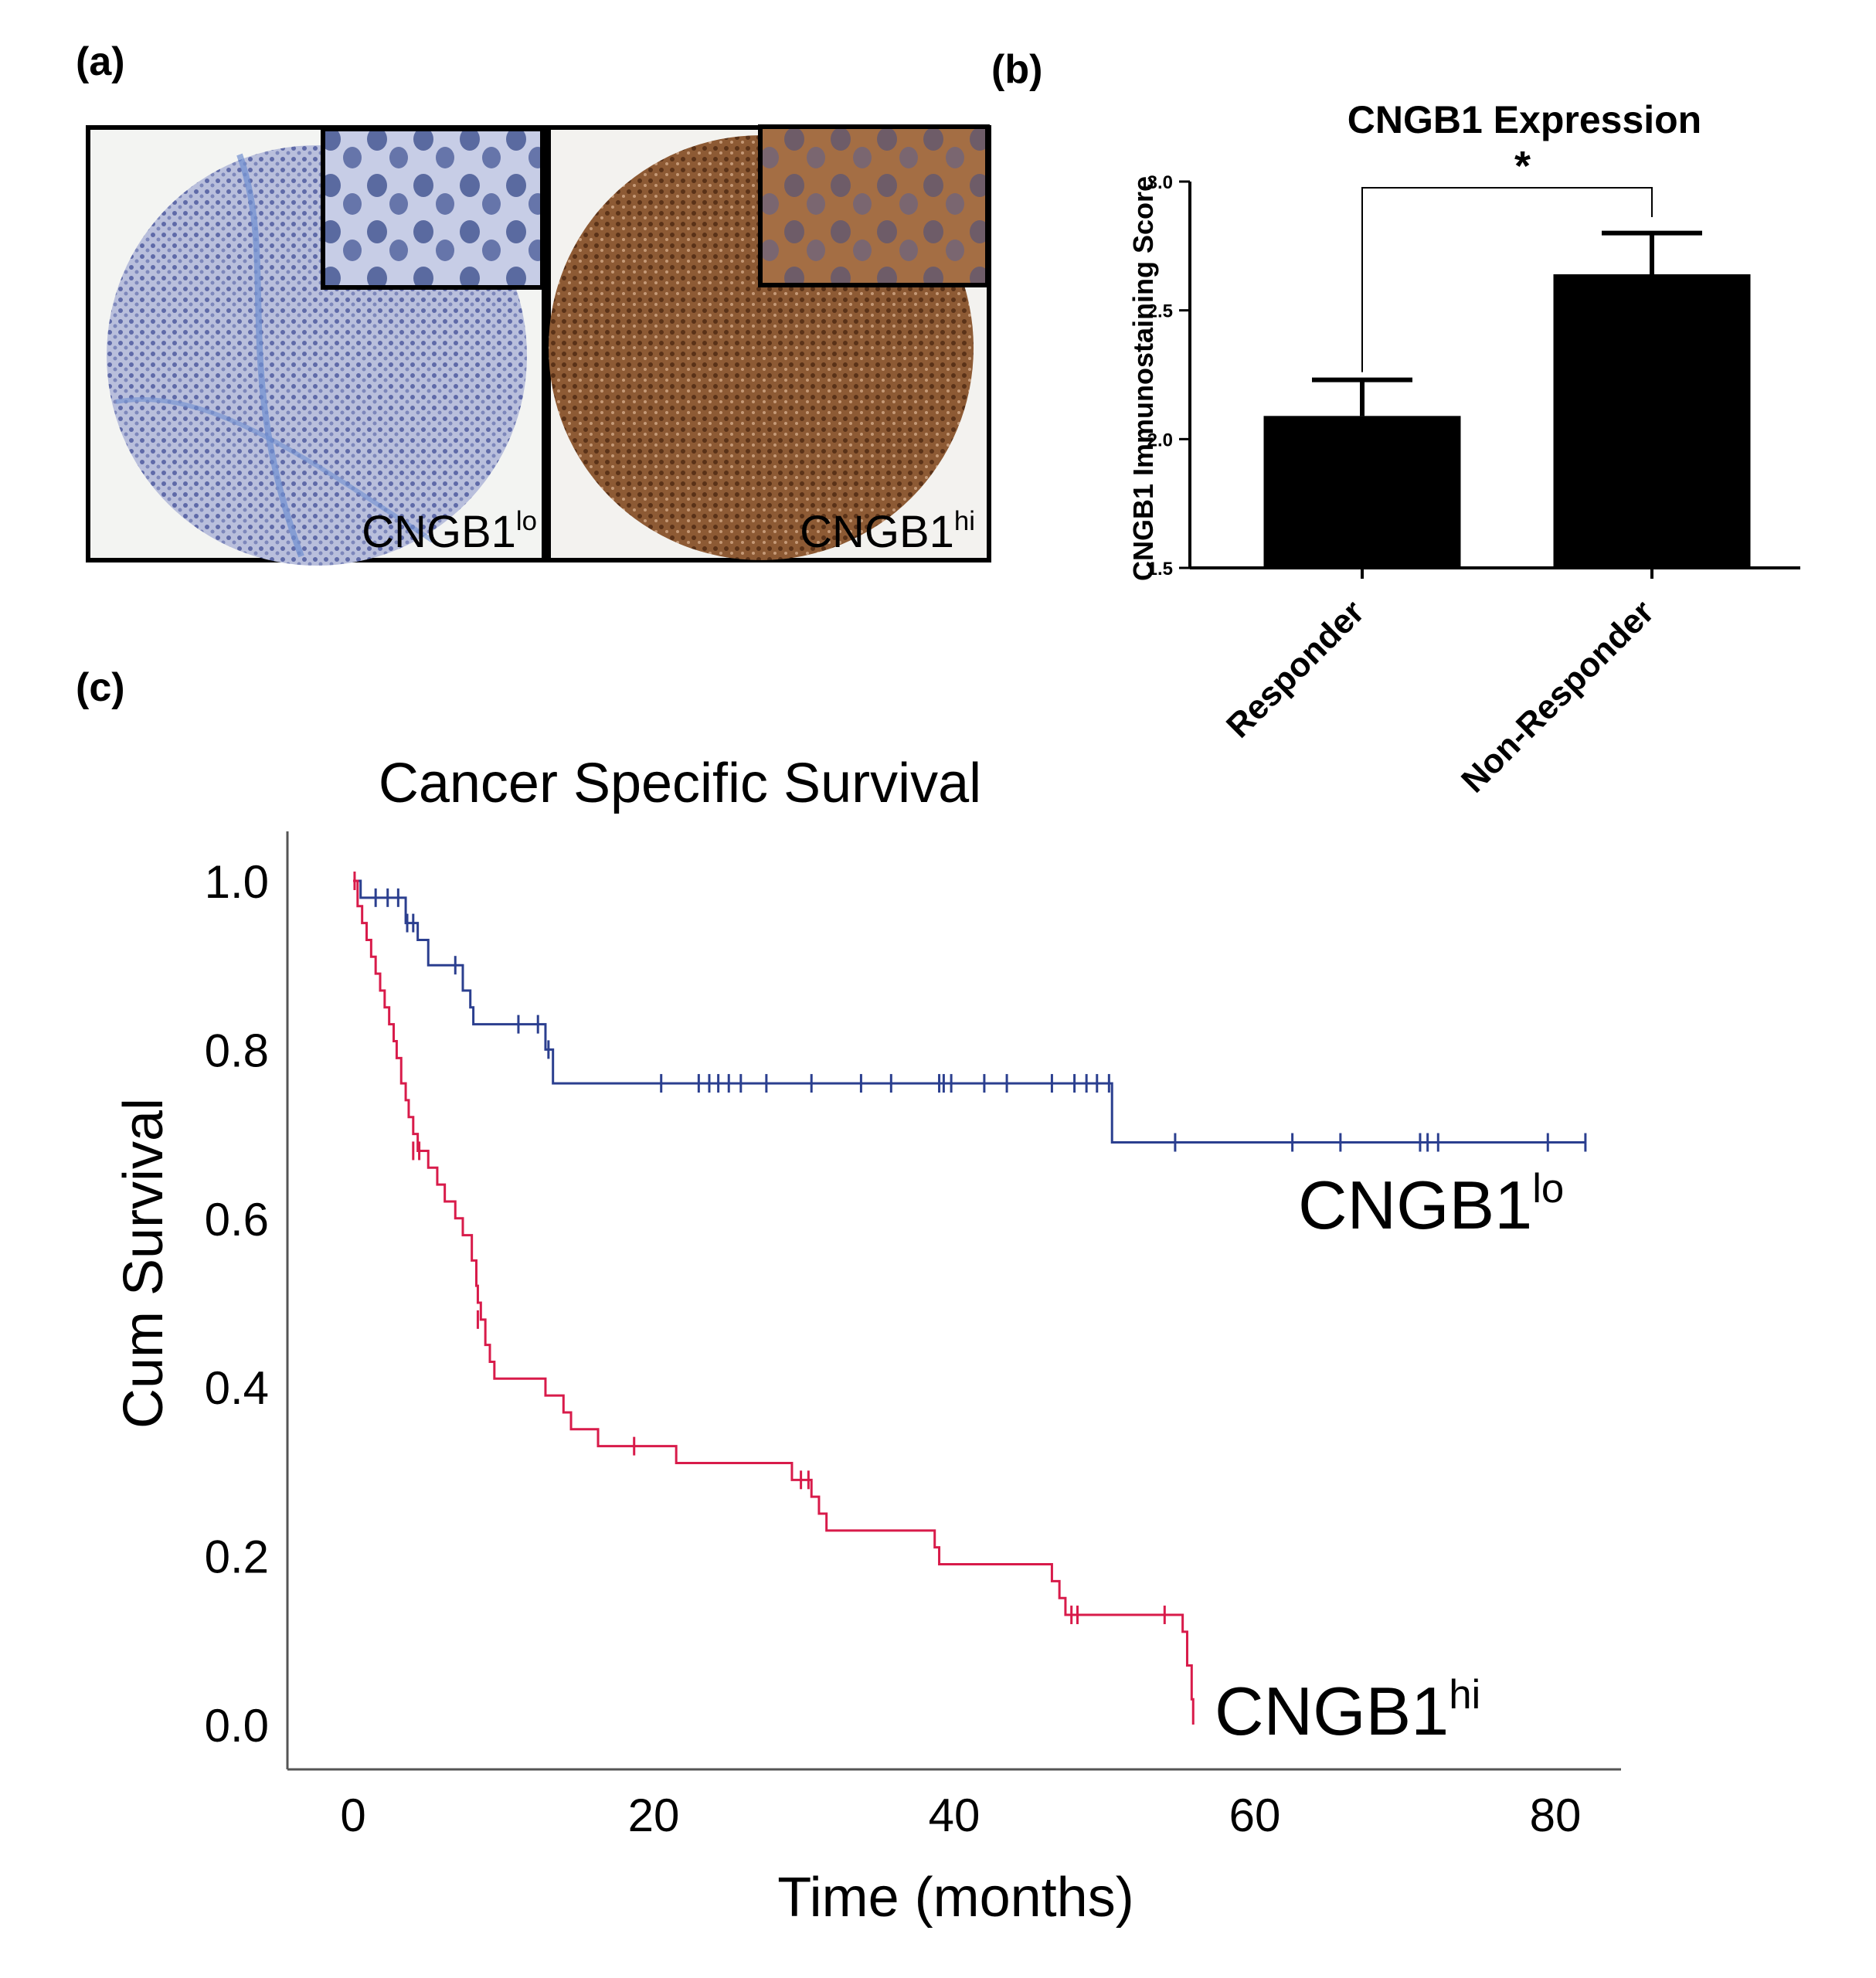  Describe the element at coordinates (237, 1050) in the screenshot. I see `km-y-tick-label: 0.8` at that location.